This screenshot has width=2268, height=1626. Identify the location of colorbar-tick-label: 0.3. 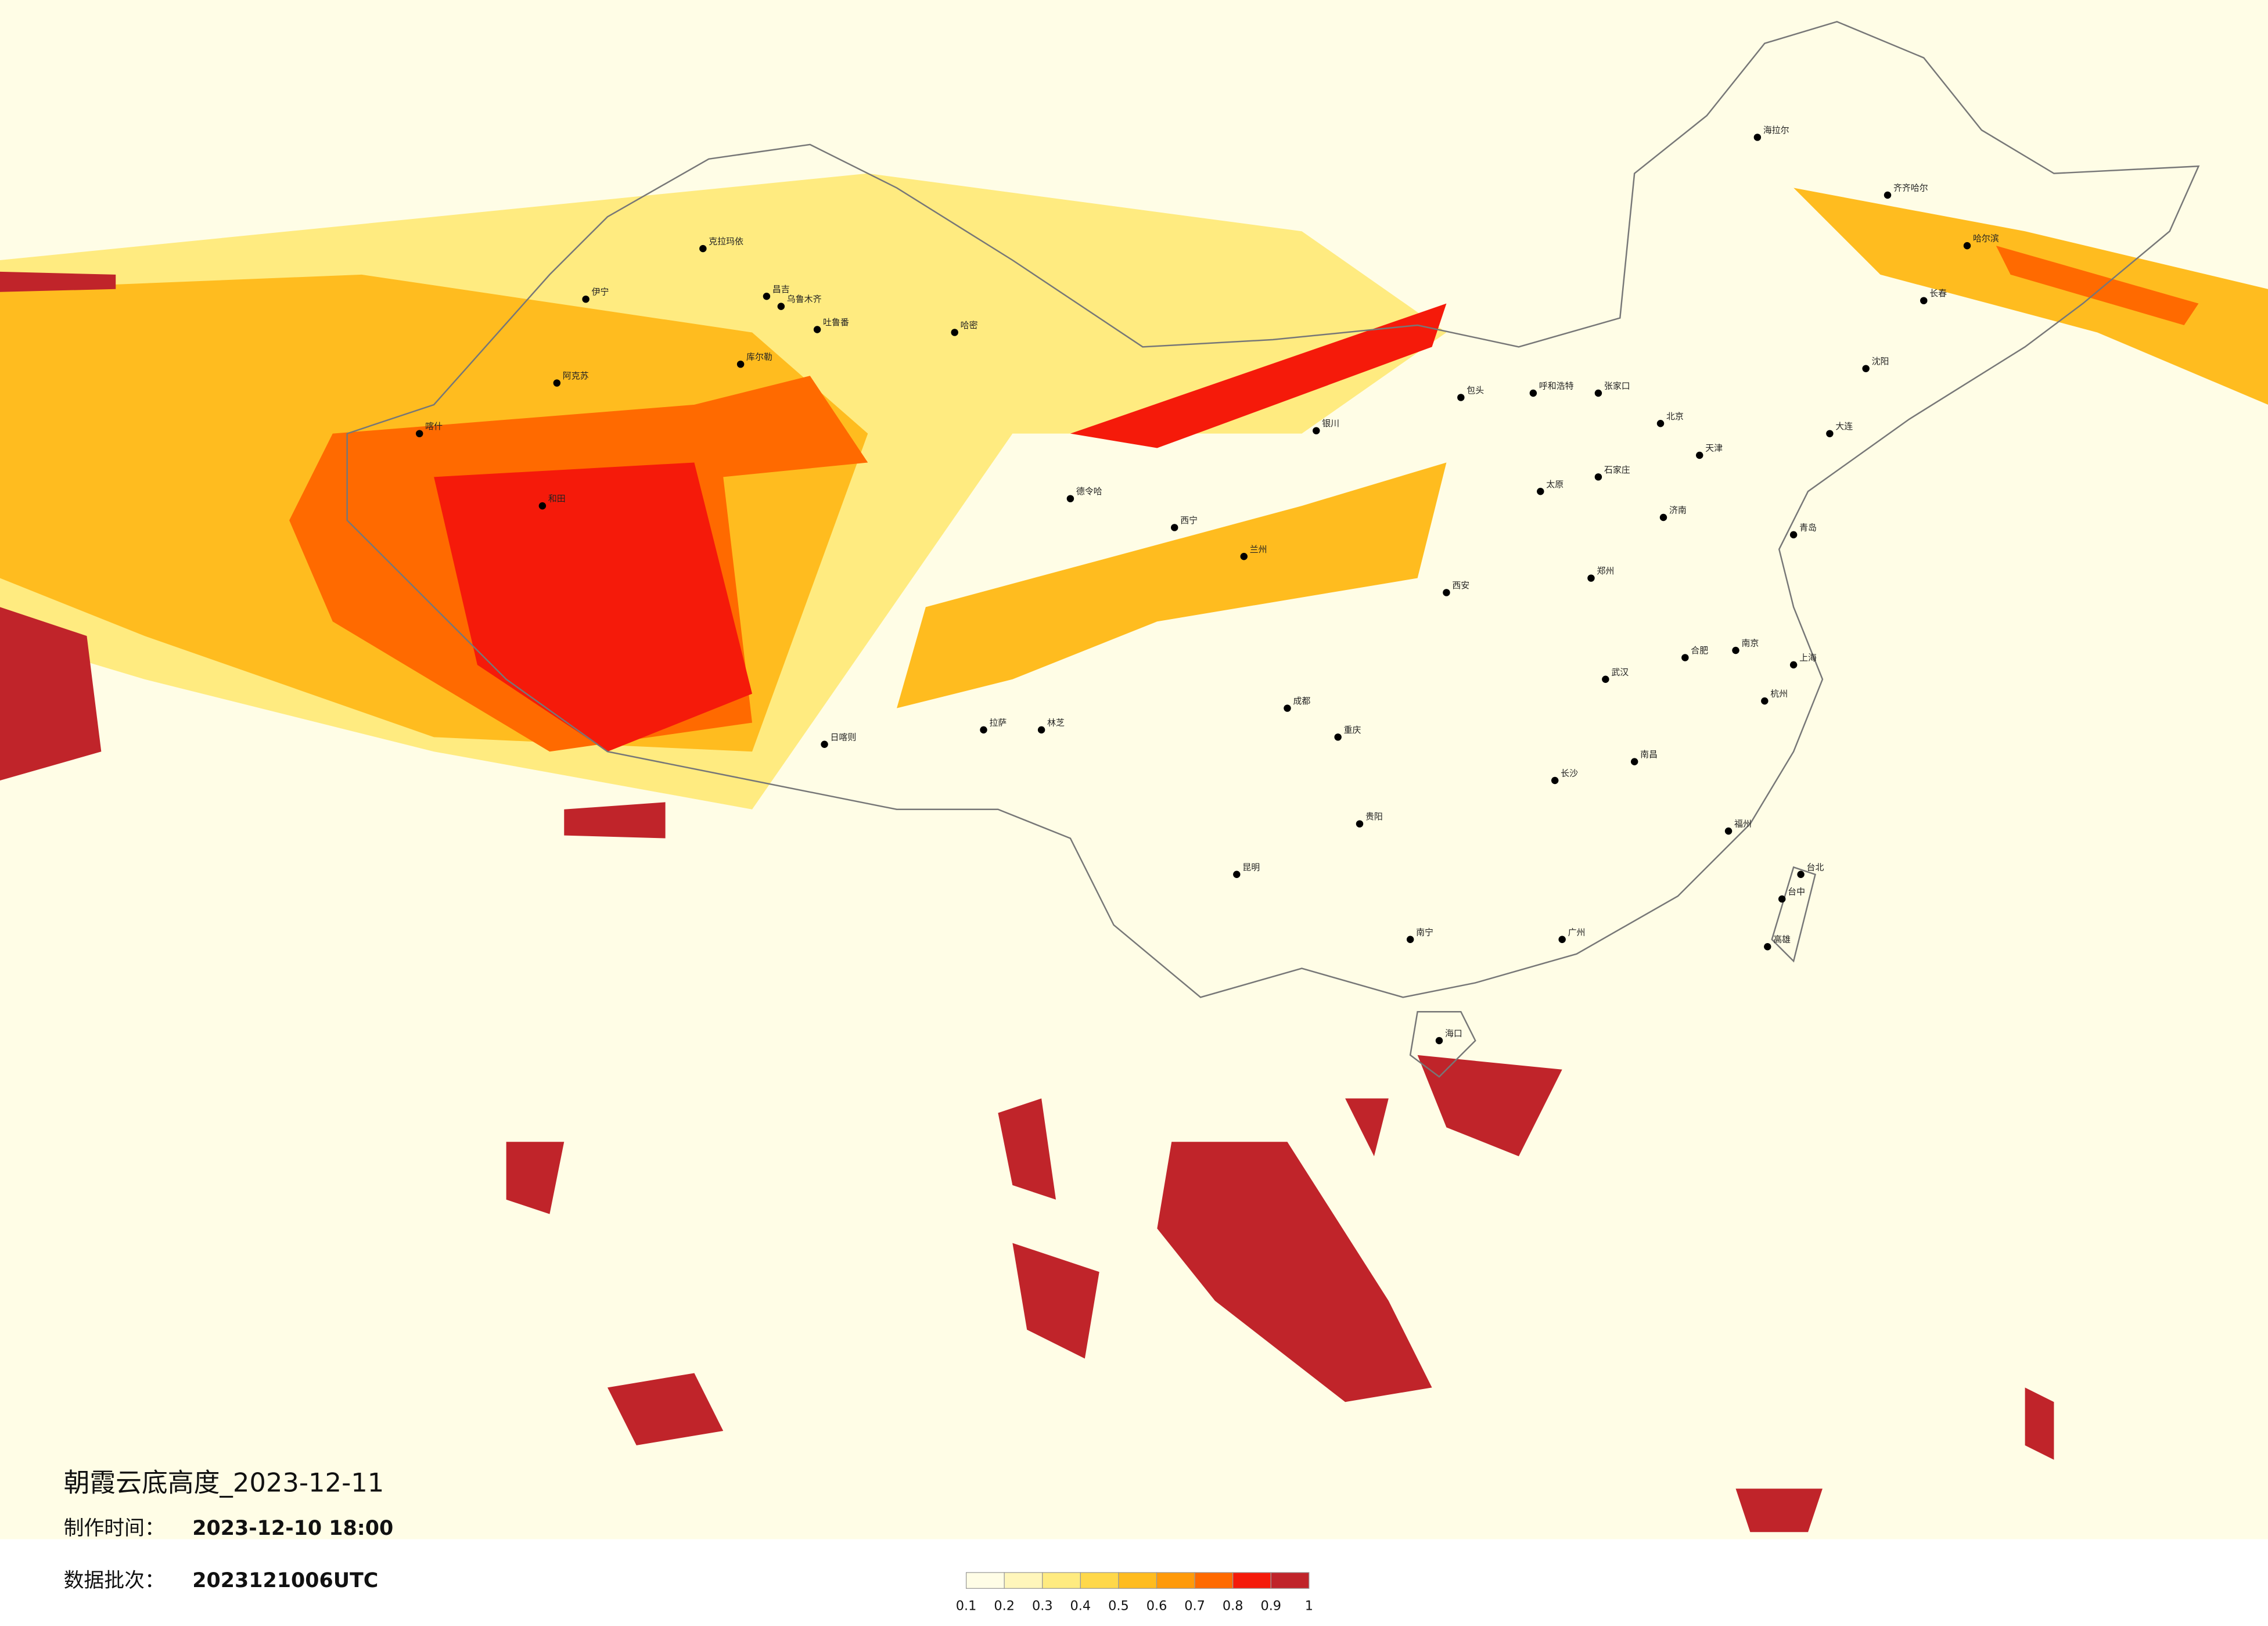
(1042, 1606).